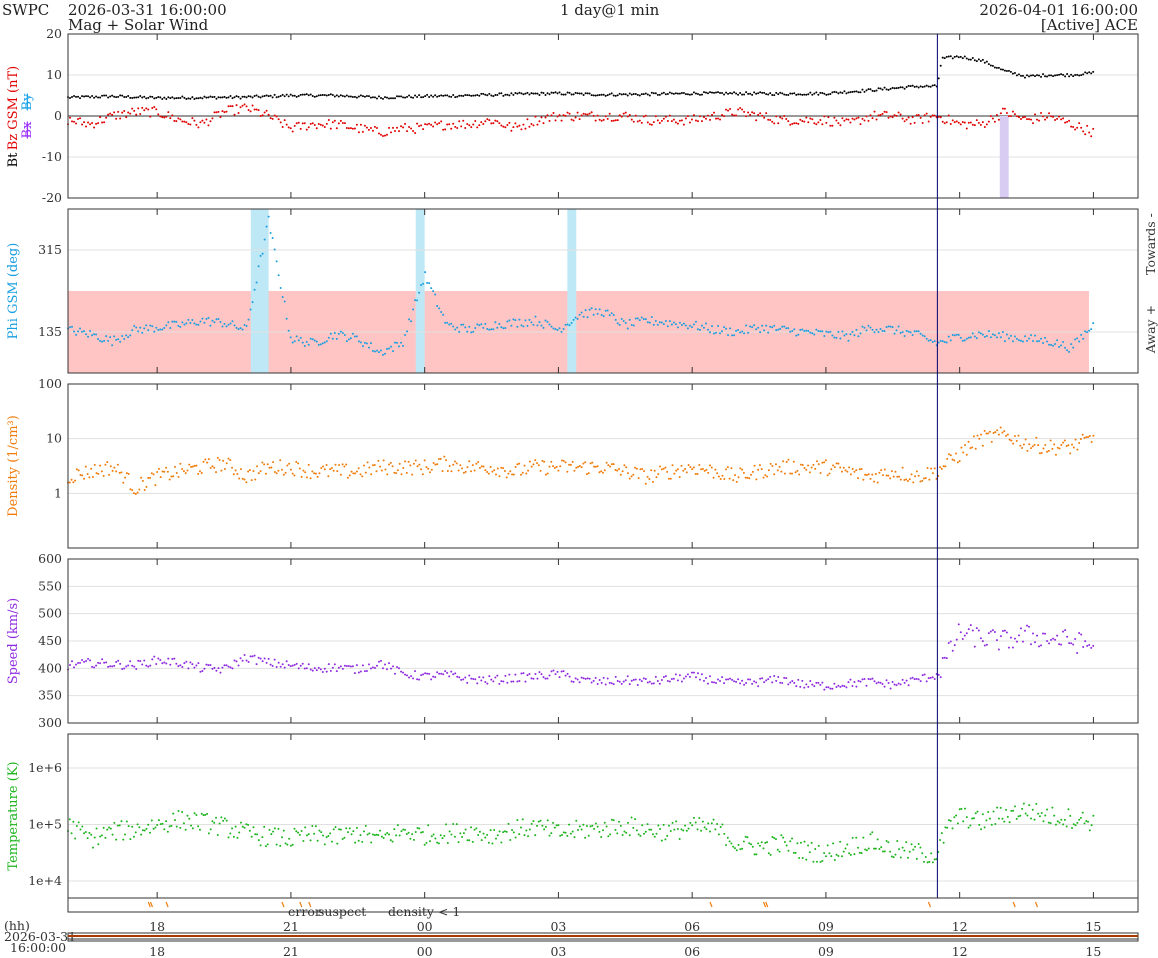  I want to click on speed-ytick-label: 550, so click(50, 585).